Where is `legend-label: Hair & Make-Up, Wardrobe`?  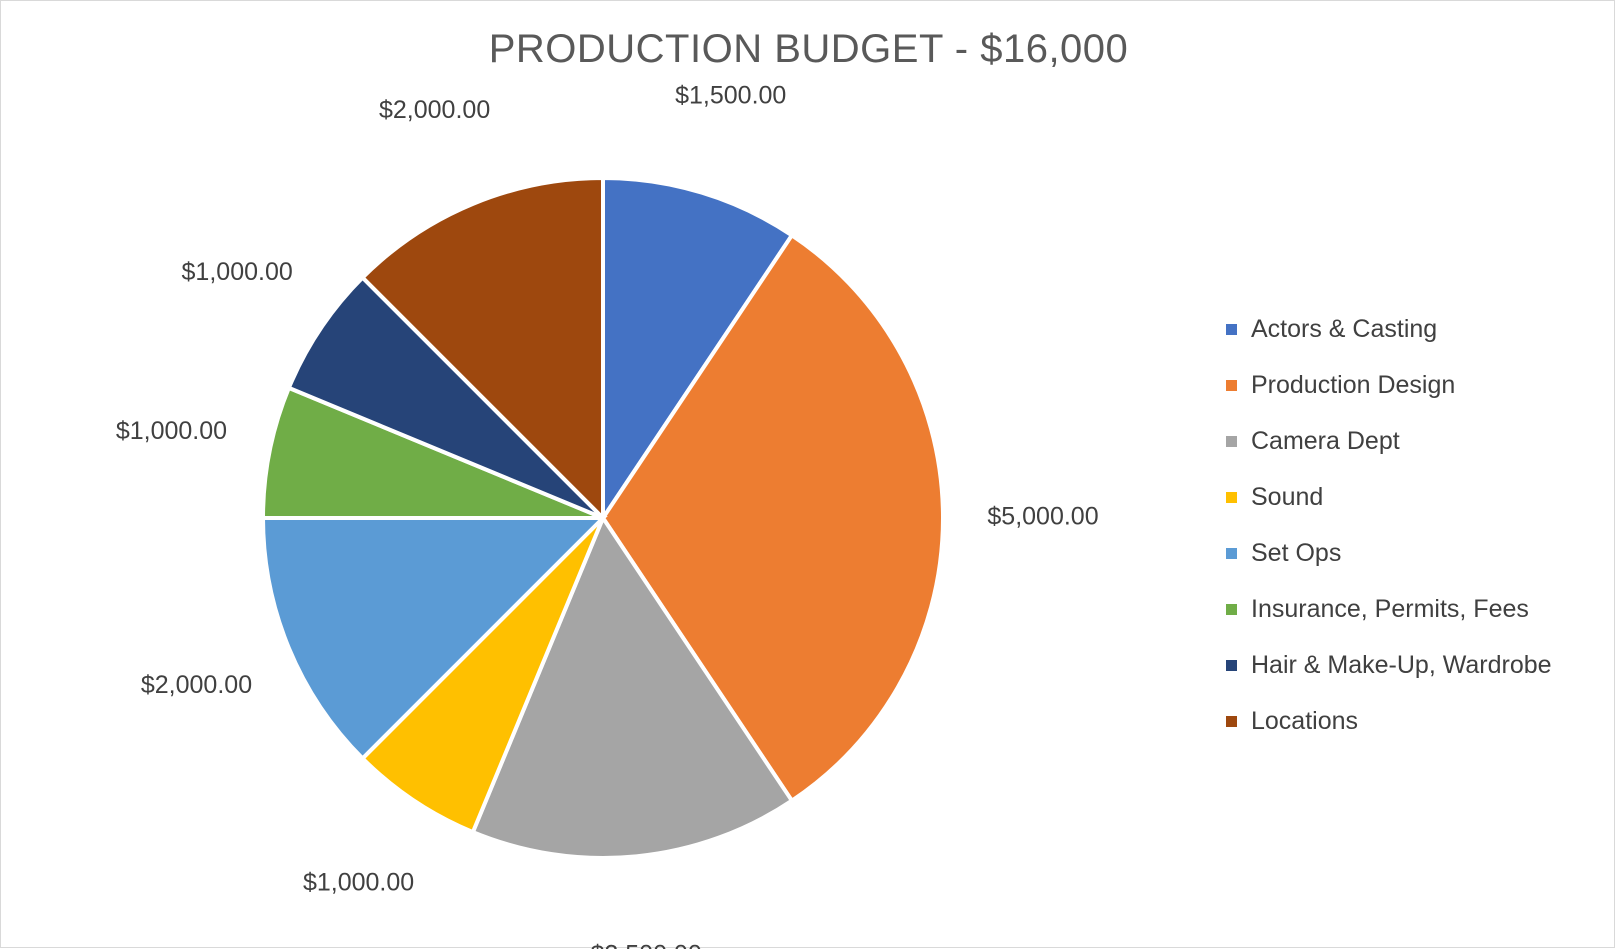 legend-label: Hair & Make-Up, Wardrobe is located at coordinates (1401, 664).